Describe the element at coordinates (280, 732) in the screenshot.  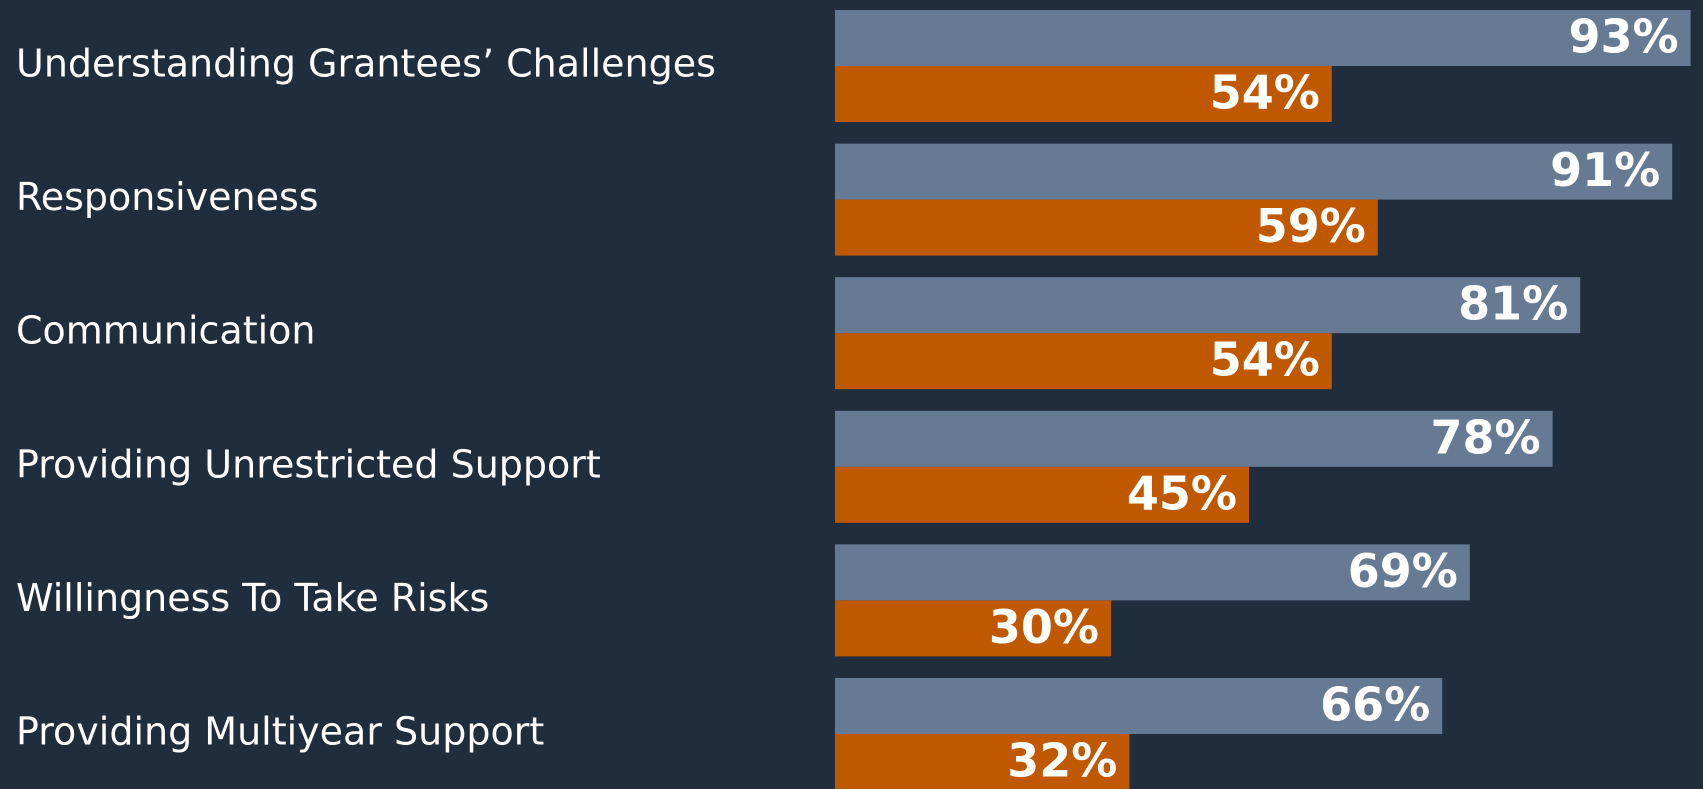
I see `category-label: Providing Multiyear Support` at that location.